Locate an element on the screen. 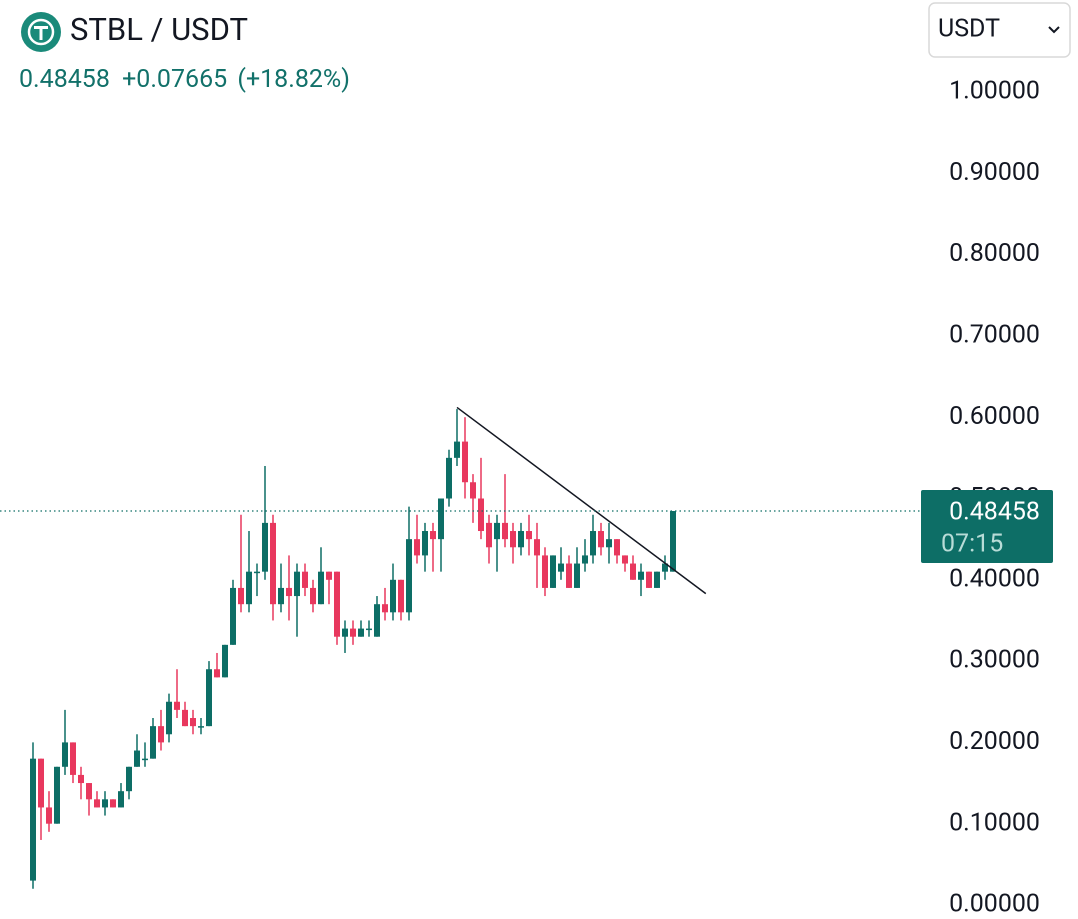 The height and width of the screenshot is (919, 1078). y-tick-label: 0.60000 is located at coordinates (994, 416).